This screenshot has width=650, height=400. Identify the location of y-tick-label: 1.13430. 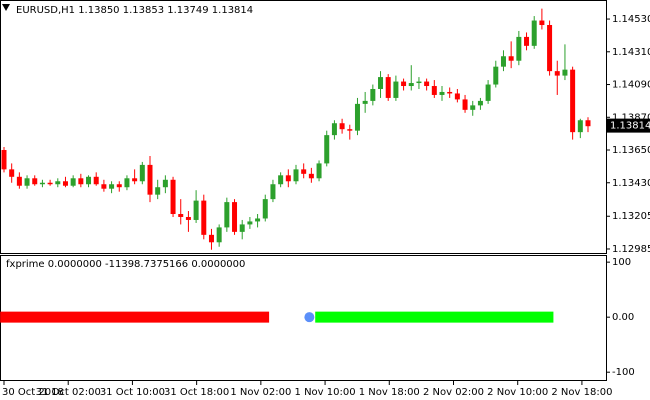
(631, 183).